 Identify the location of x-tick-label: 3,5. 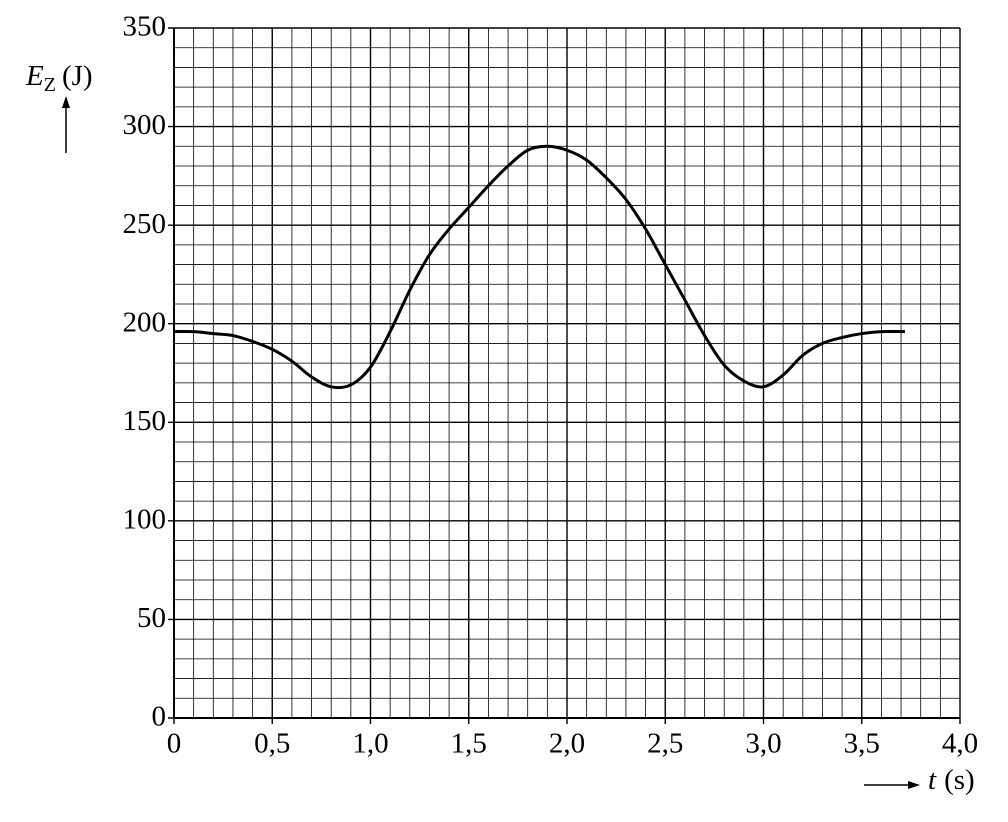
(862, 744).